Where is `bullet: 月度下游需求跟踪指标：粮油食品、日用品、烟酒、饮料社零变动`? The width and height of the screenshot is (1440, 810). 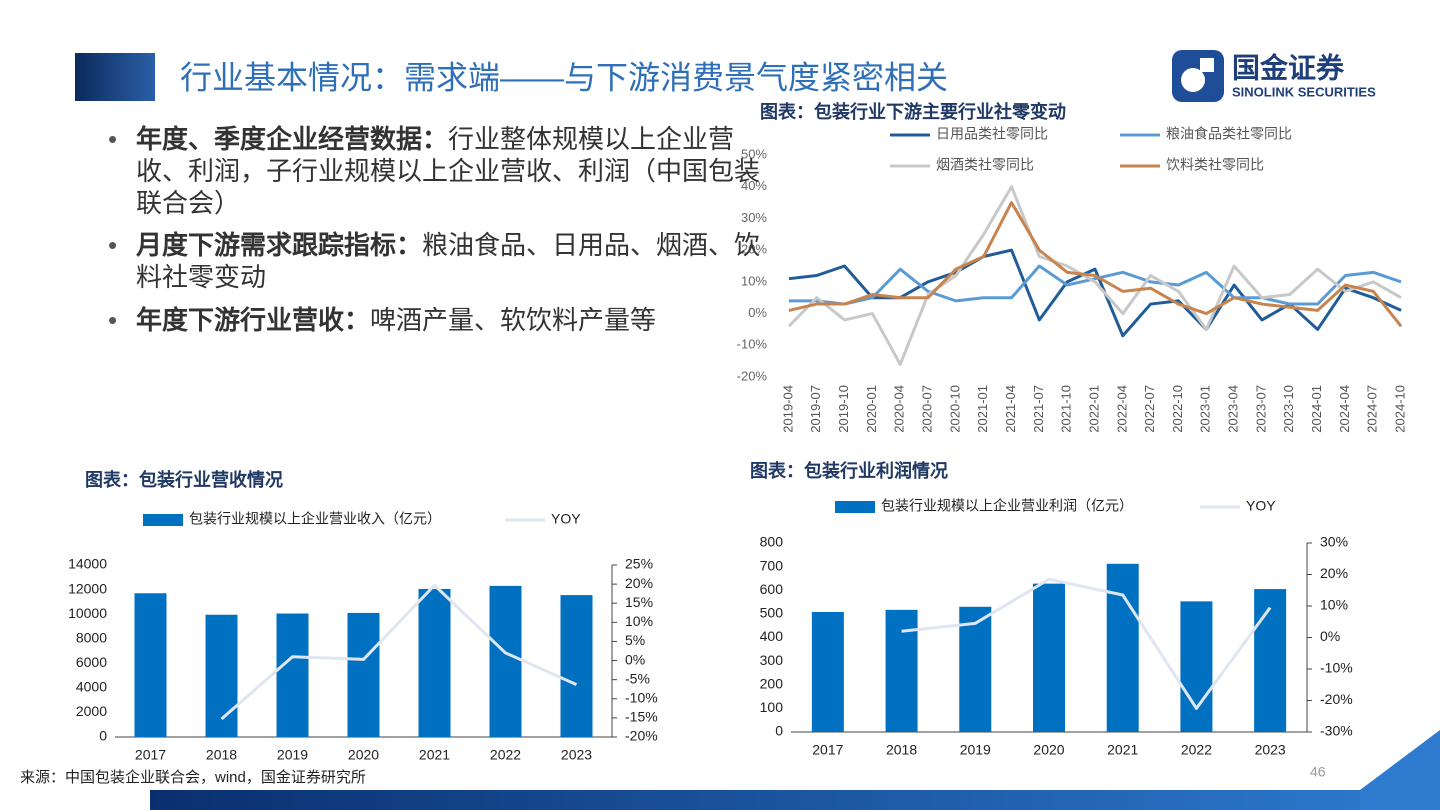 bullet: 月度下游需求跟踪指标：粮油食品、日用品、烟酒、饮料社零变动 is located at coordinates (434, 261).